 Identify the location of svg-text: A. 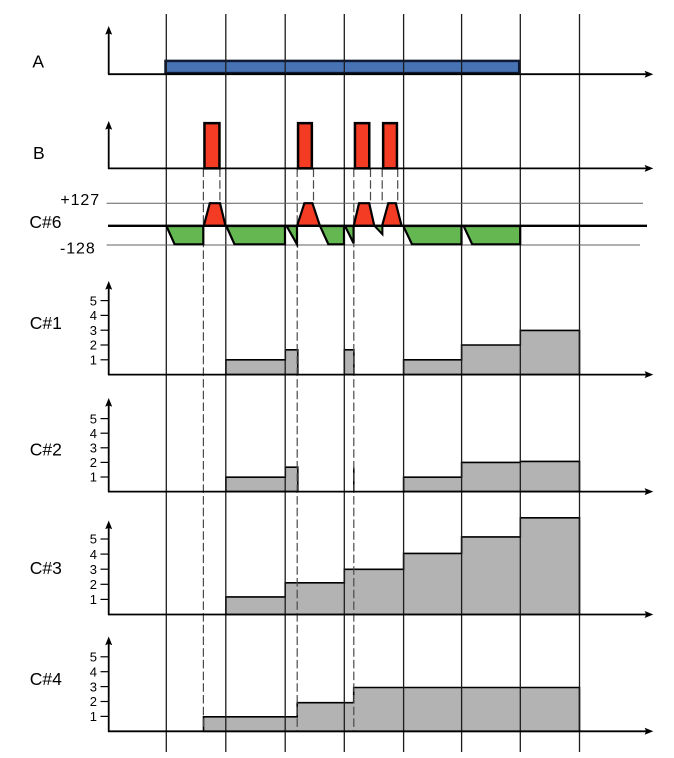
(38, 62).